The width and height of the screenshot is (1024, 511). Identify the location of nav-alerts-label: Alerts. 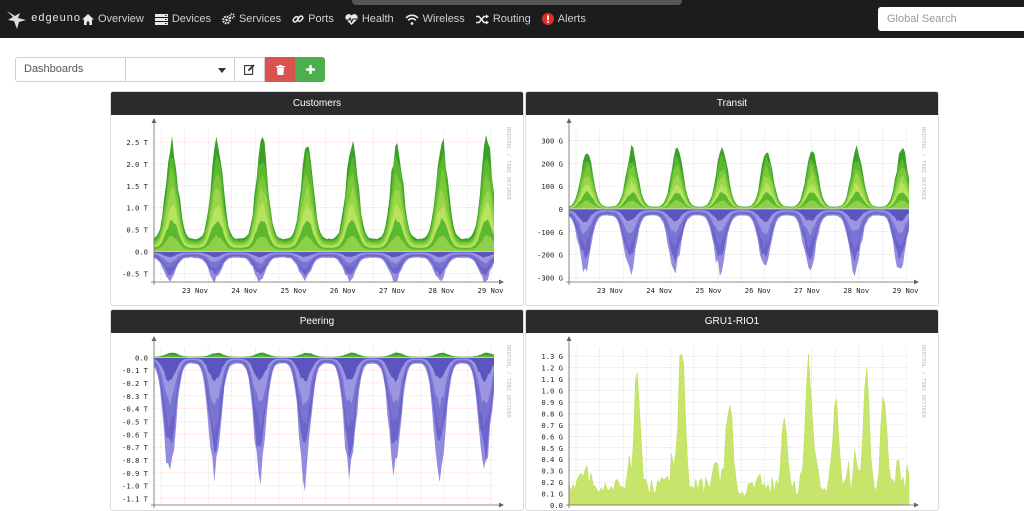
(571, 19).